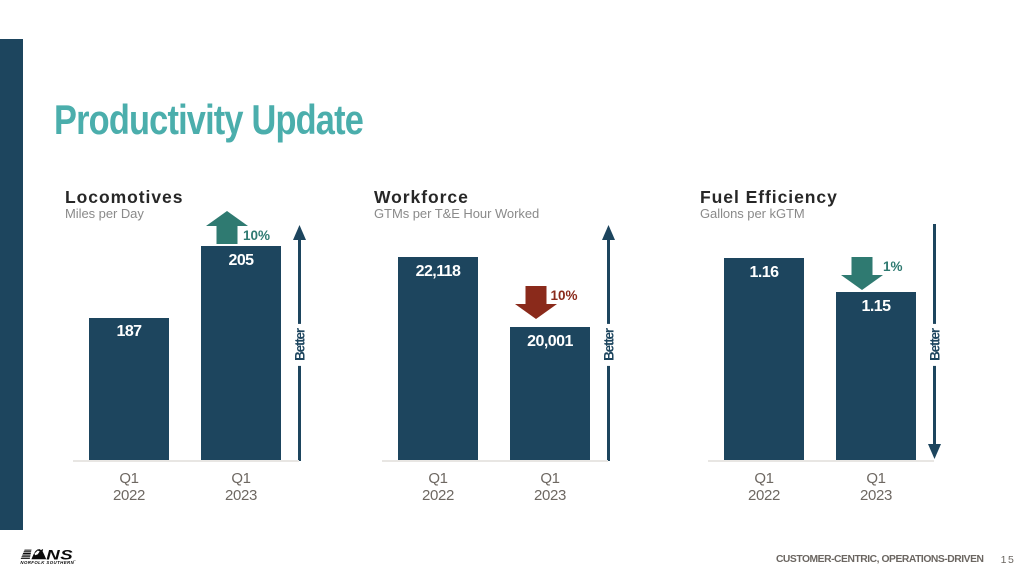  Describe the element at coordinates (438, 359) in the screenshot. I see `bar-q1-2022: 22,118` at that location.